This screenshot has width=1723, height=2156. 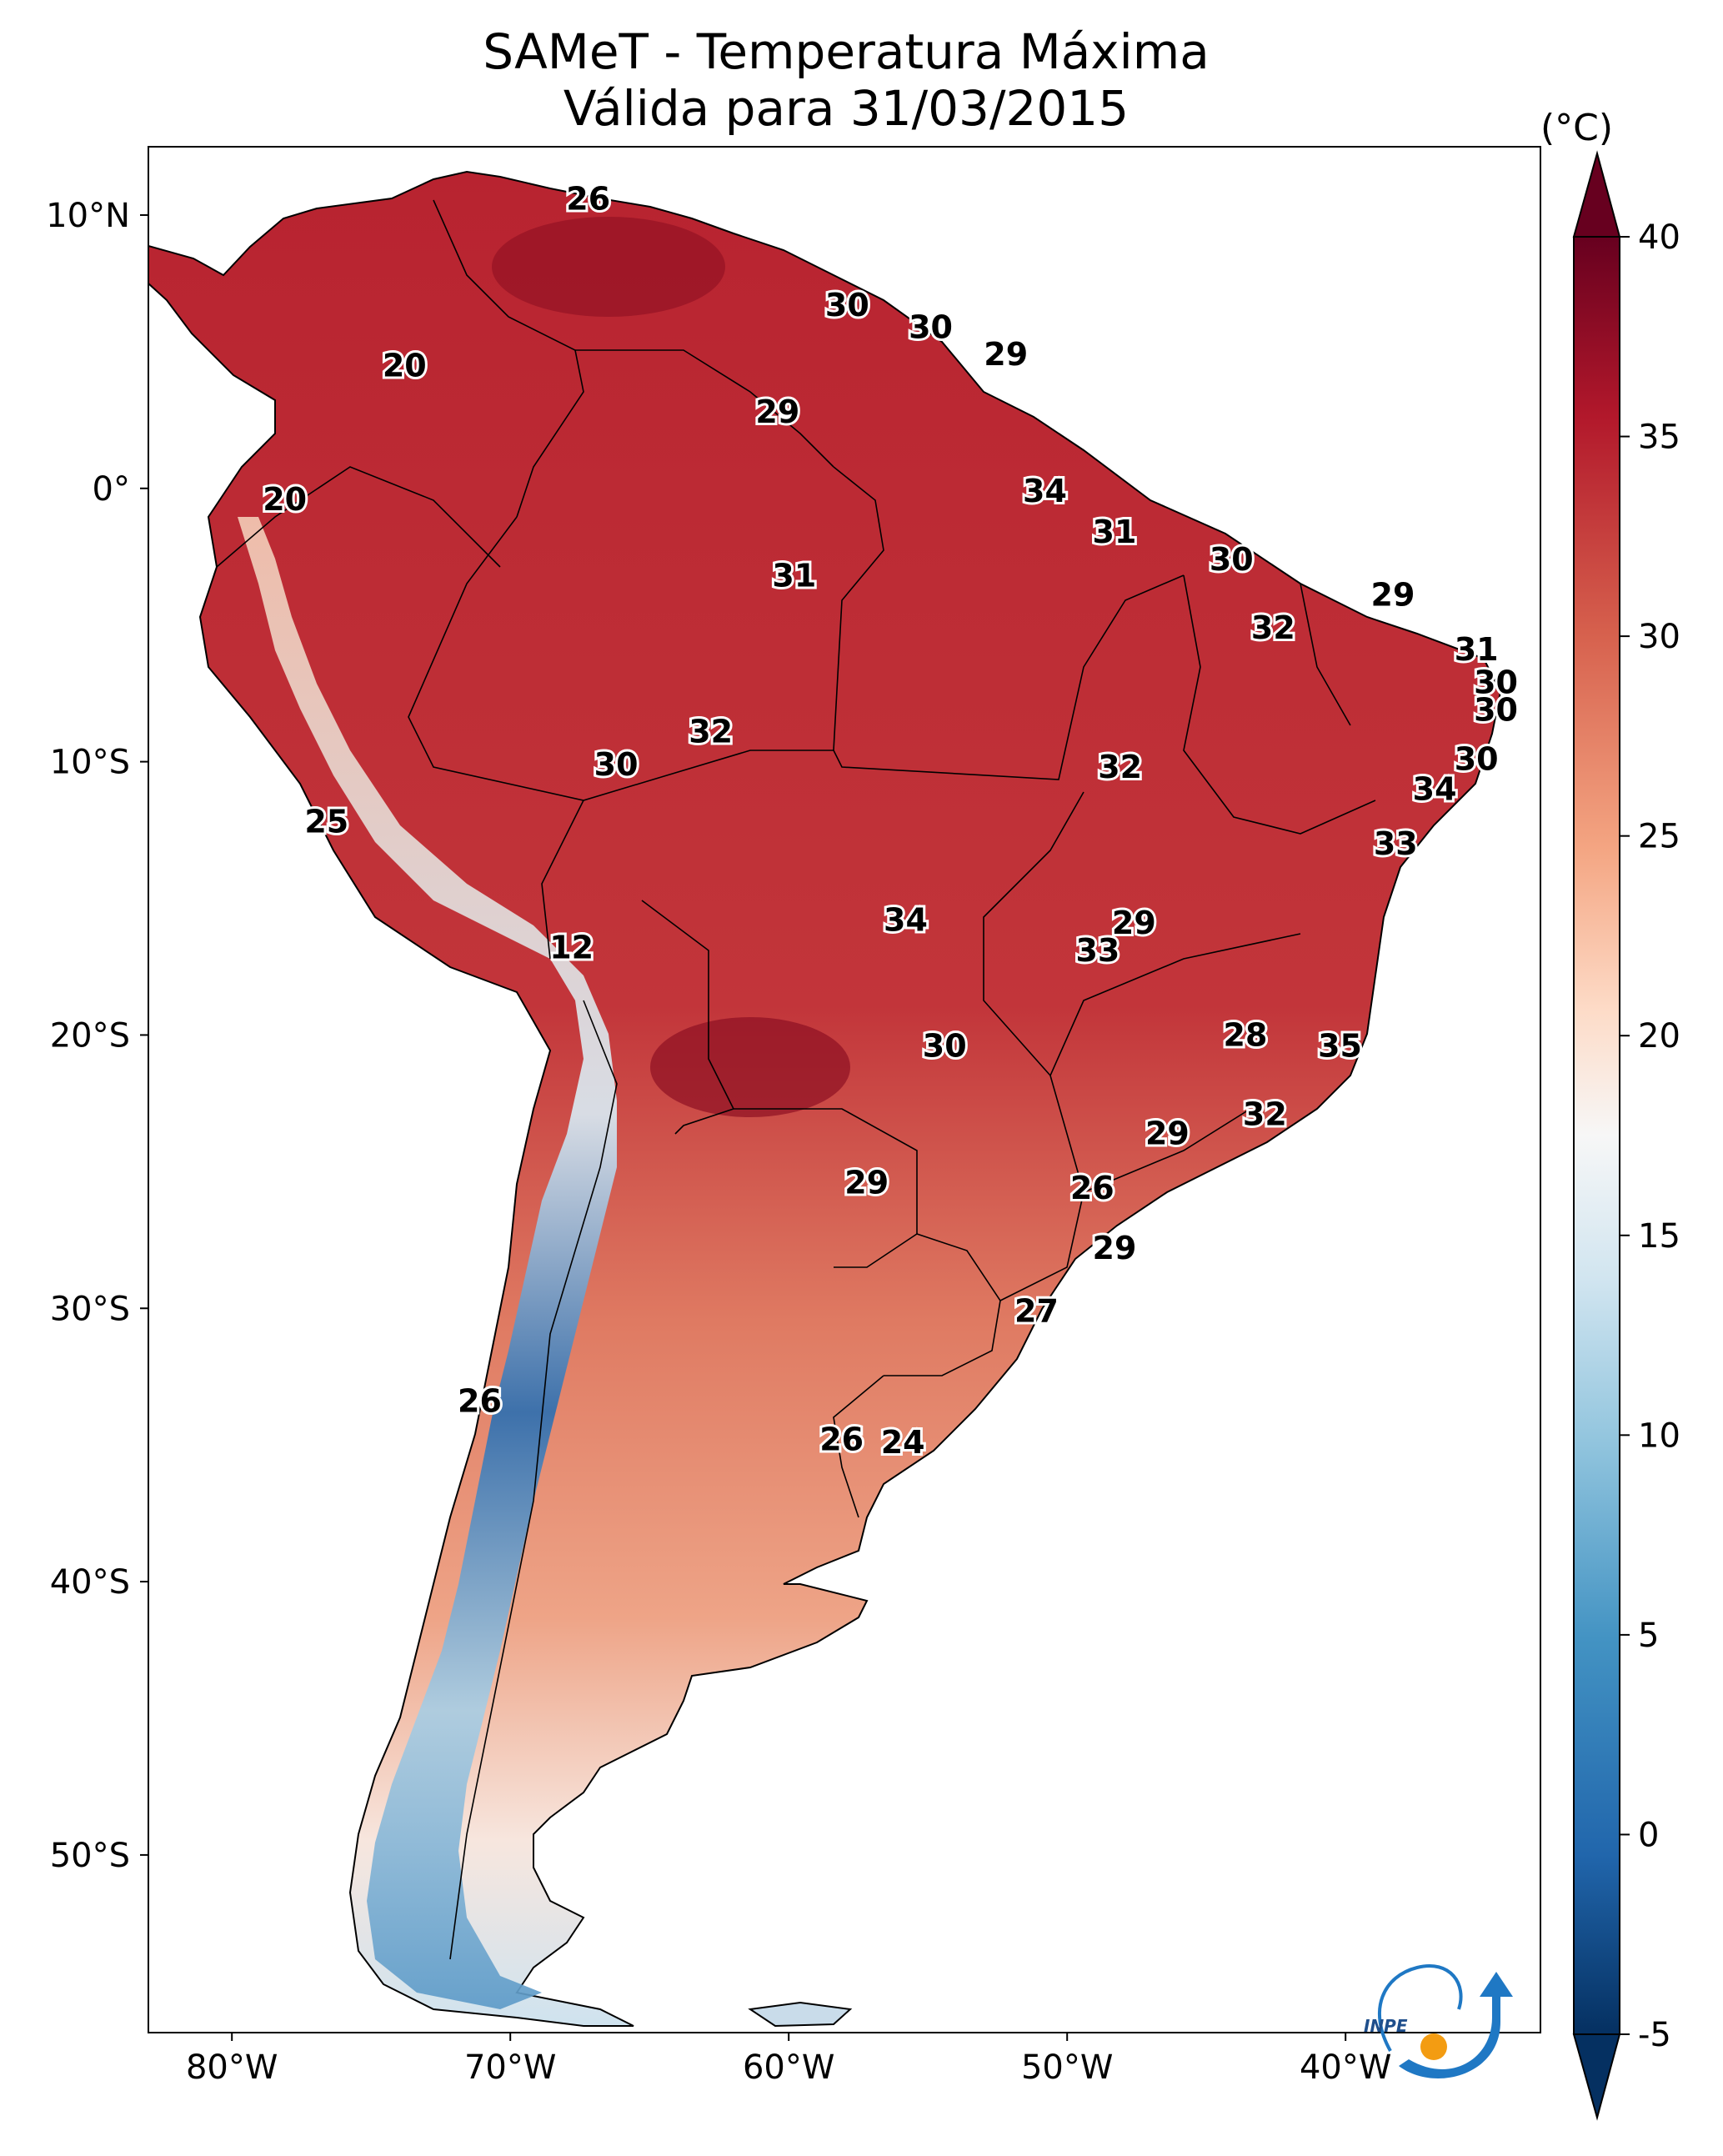 I want to click on colorbar-tick-label: -5, so click(x=1655, y=2035).